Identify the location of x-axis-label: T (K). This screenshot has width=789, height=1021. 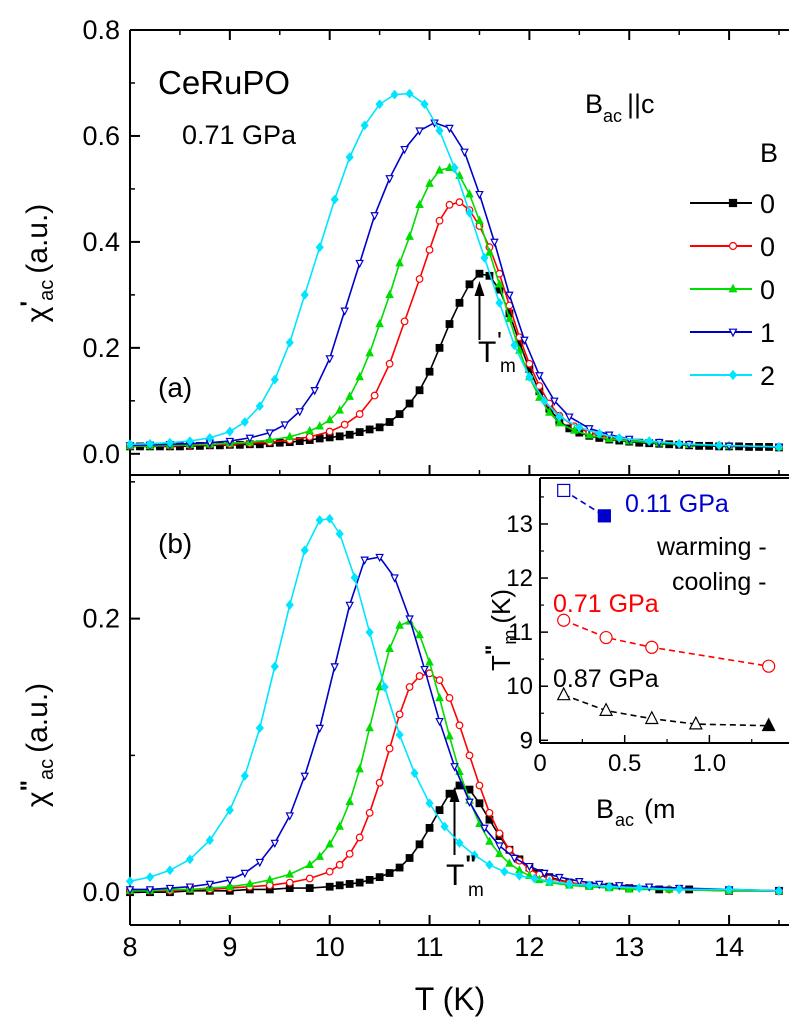
(450, 999).